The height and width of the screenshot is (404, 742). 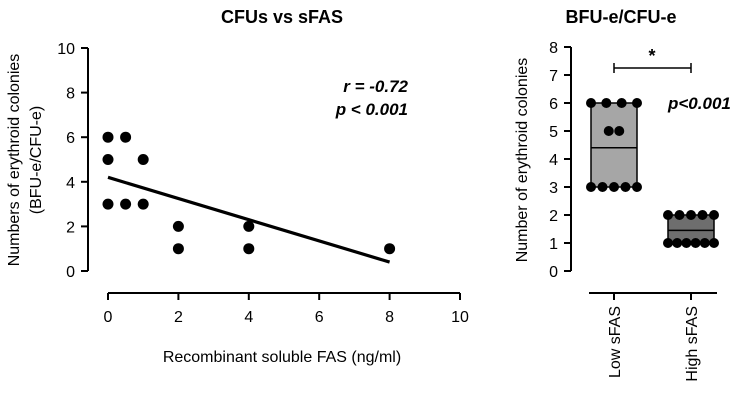 What do you see at coordinates (14, 160) in the screenshot?
I see `scatter-y-axis-label-line1: Numbers of erythroid colonies` at bounding box center [14, 160].